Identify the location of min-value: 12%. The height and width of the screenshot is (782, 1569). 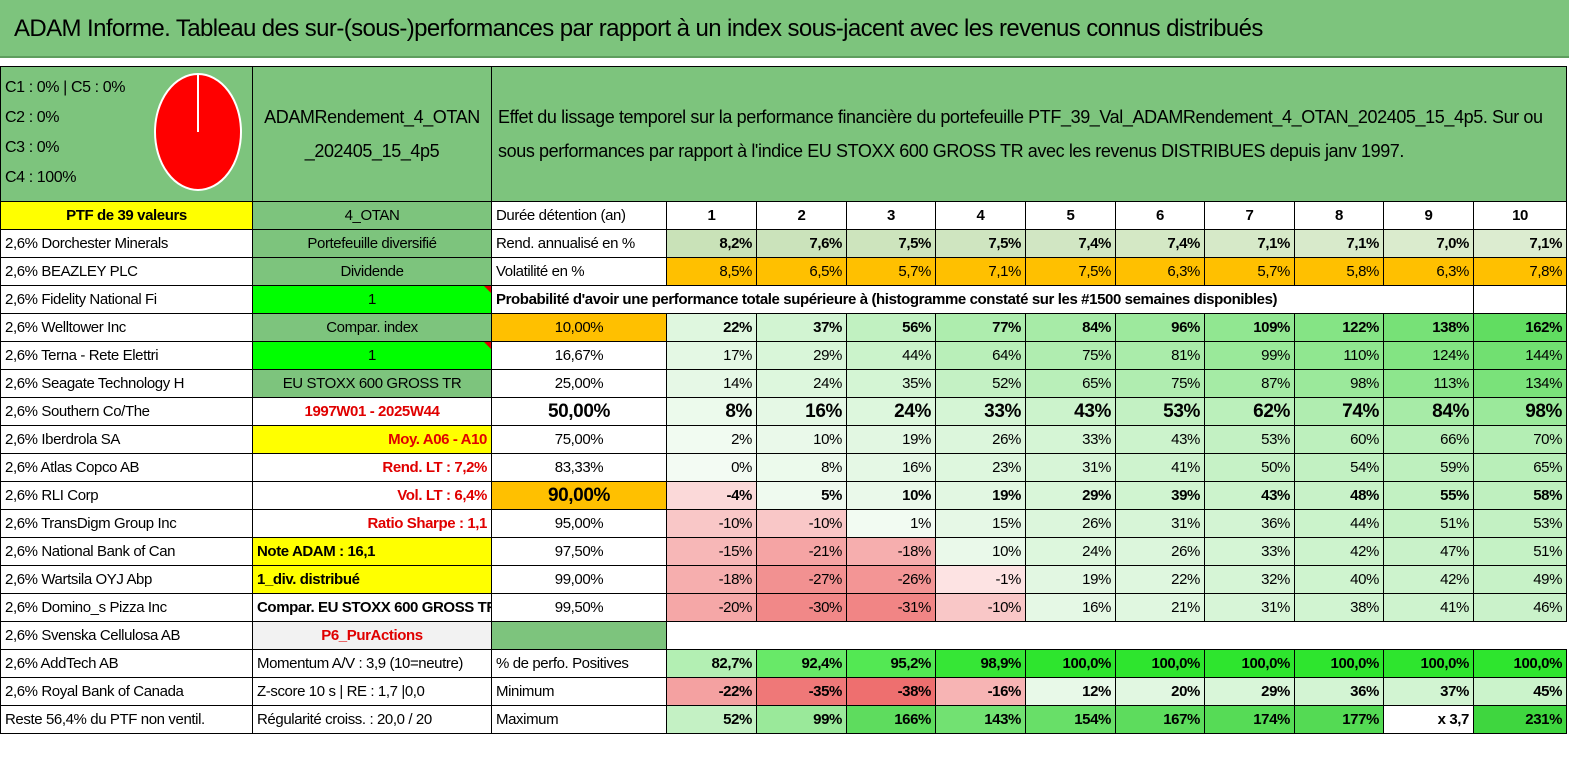
(1070, 691).